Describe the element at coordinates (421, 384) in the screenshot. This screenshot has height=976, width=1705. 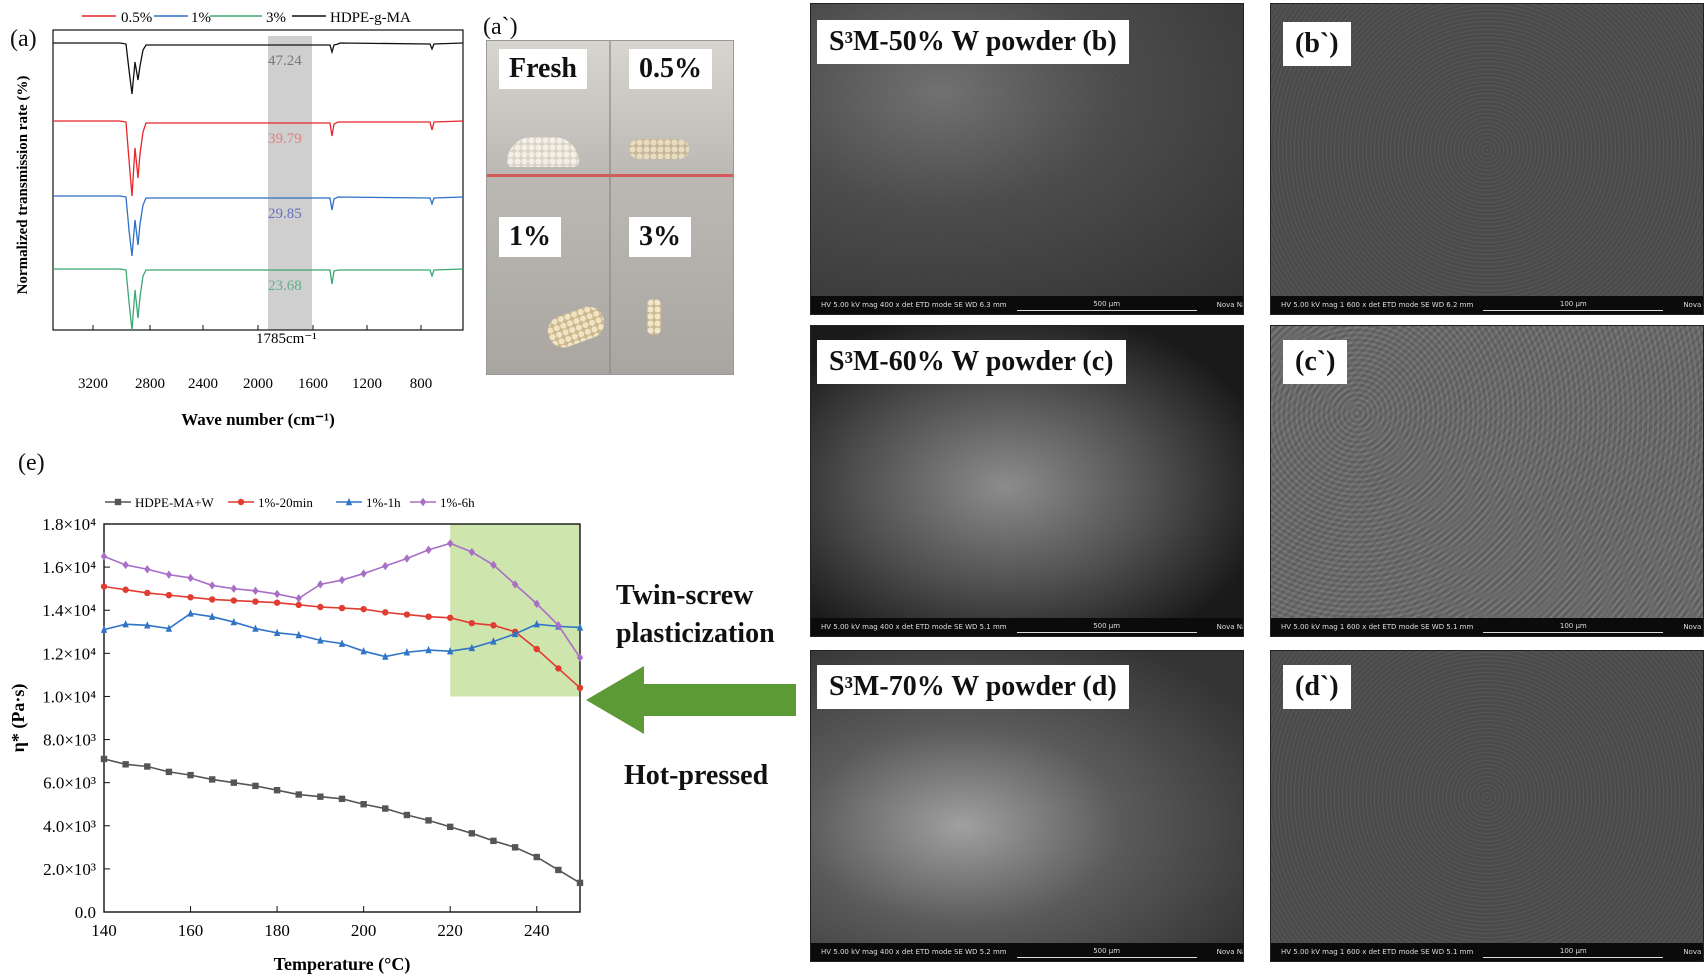
I see `ftir-xtick: 800` at that location.